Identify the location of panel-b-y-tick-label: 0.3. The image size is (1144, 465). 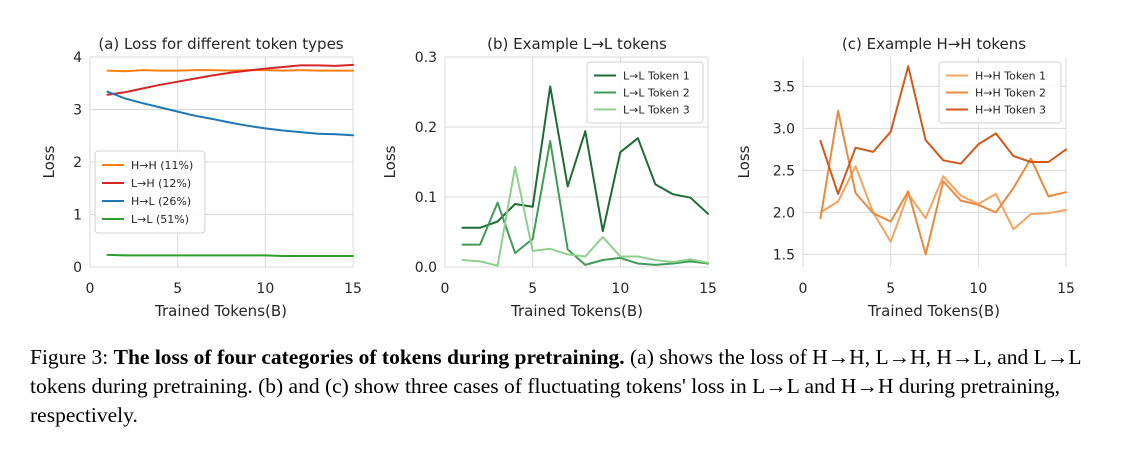
(426, 58).